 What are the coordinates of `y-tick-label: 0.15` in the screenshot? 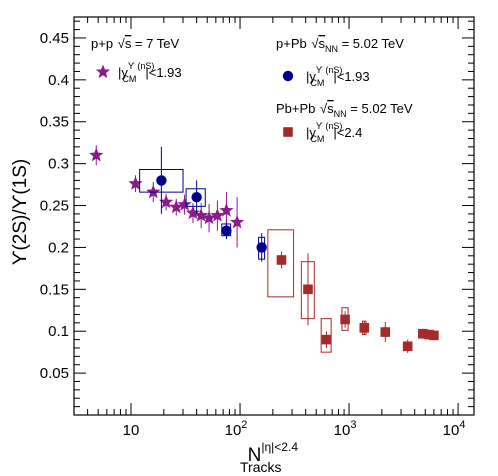 It's located at (54, 289).